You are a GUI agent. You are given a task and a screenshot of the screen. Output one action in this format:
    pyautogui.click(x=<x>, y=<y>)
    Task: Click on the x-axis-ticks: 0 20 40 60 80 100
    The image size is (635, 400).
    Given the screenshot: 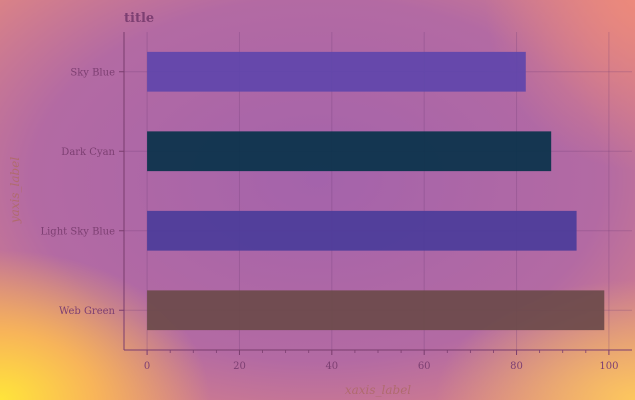 What is the action you would take?
    pyautogui.click(x=381, y=361)
    